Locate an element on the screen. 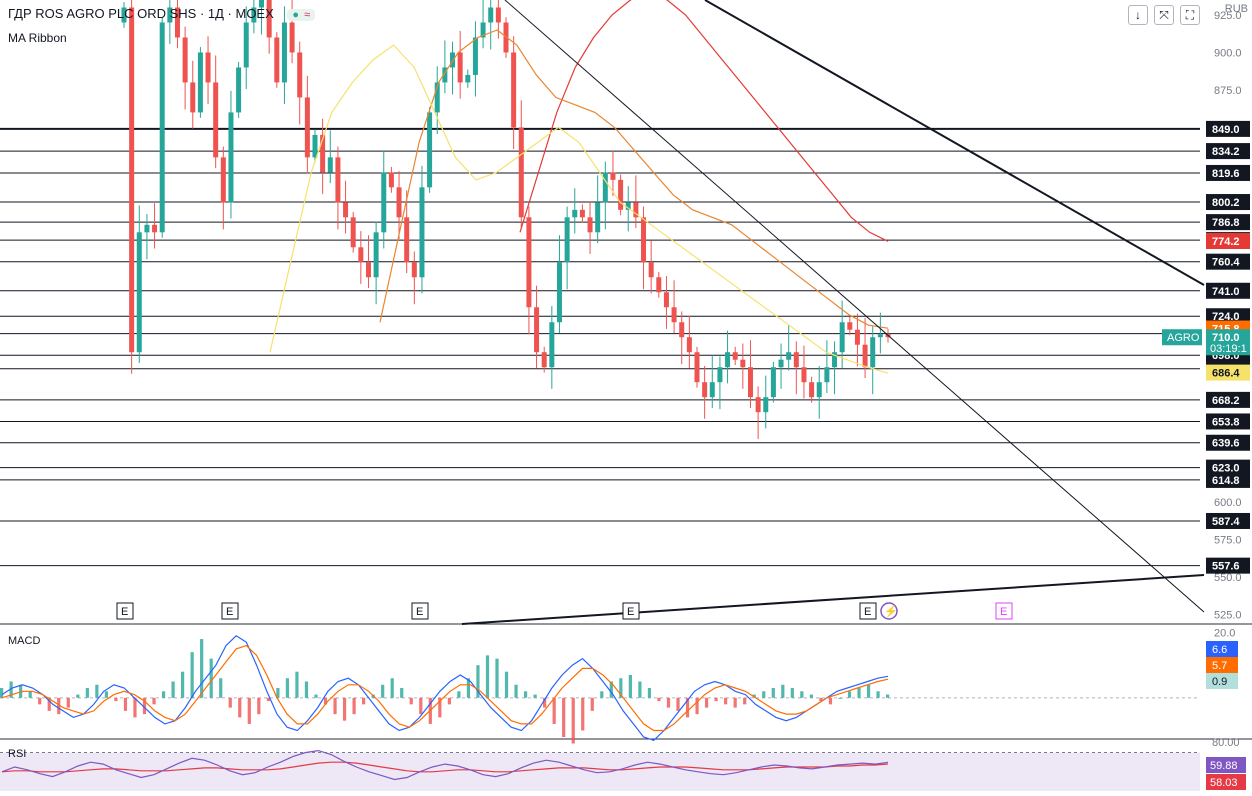  signal-line is located at coordinates (445, 688).